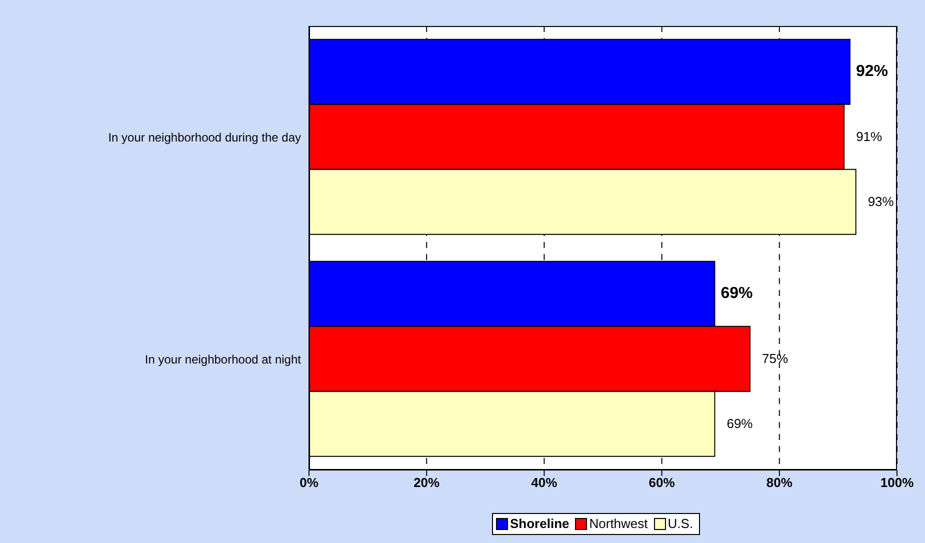  Describe the element at coordinates (309, 482) in the screenshot. I see `x-tick-label: 0%` at that location.